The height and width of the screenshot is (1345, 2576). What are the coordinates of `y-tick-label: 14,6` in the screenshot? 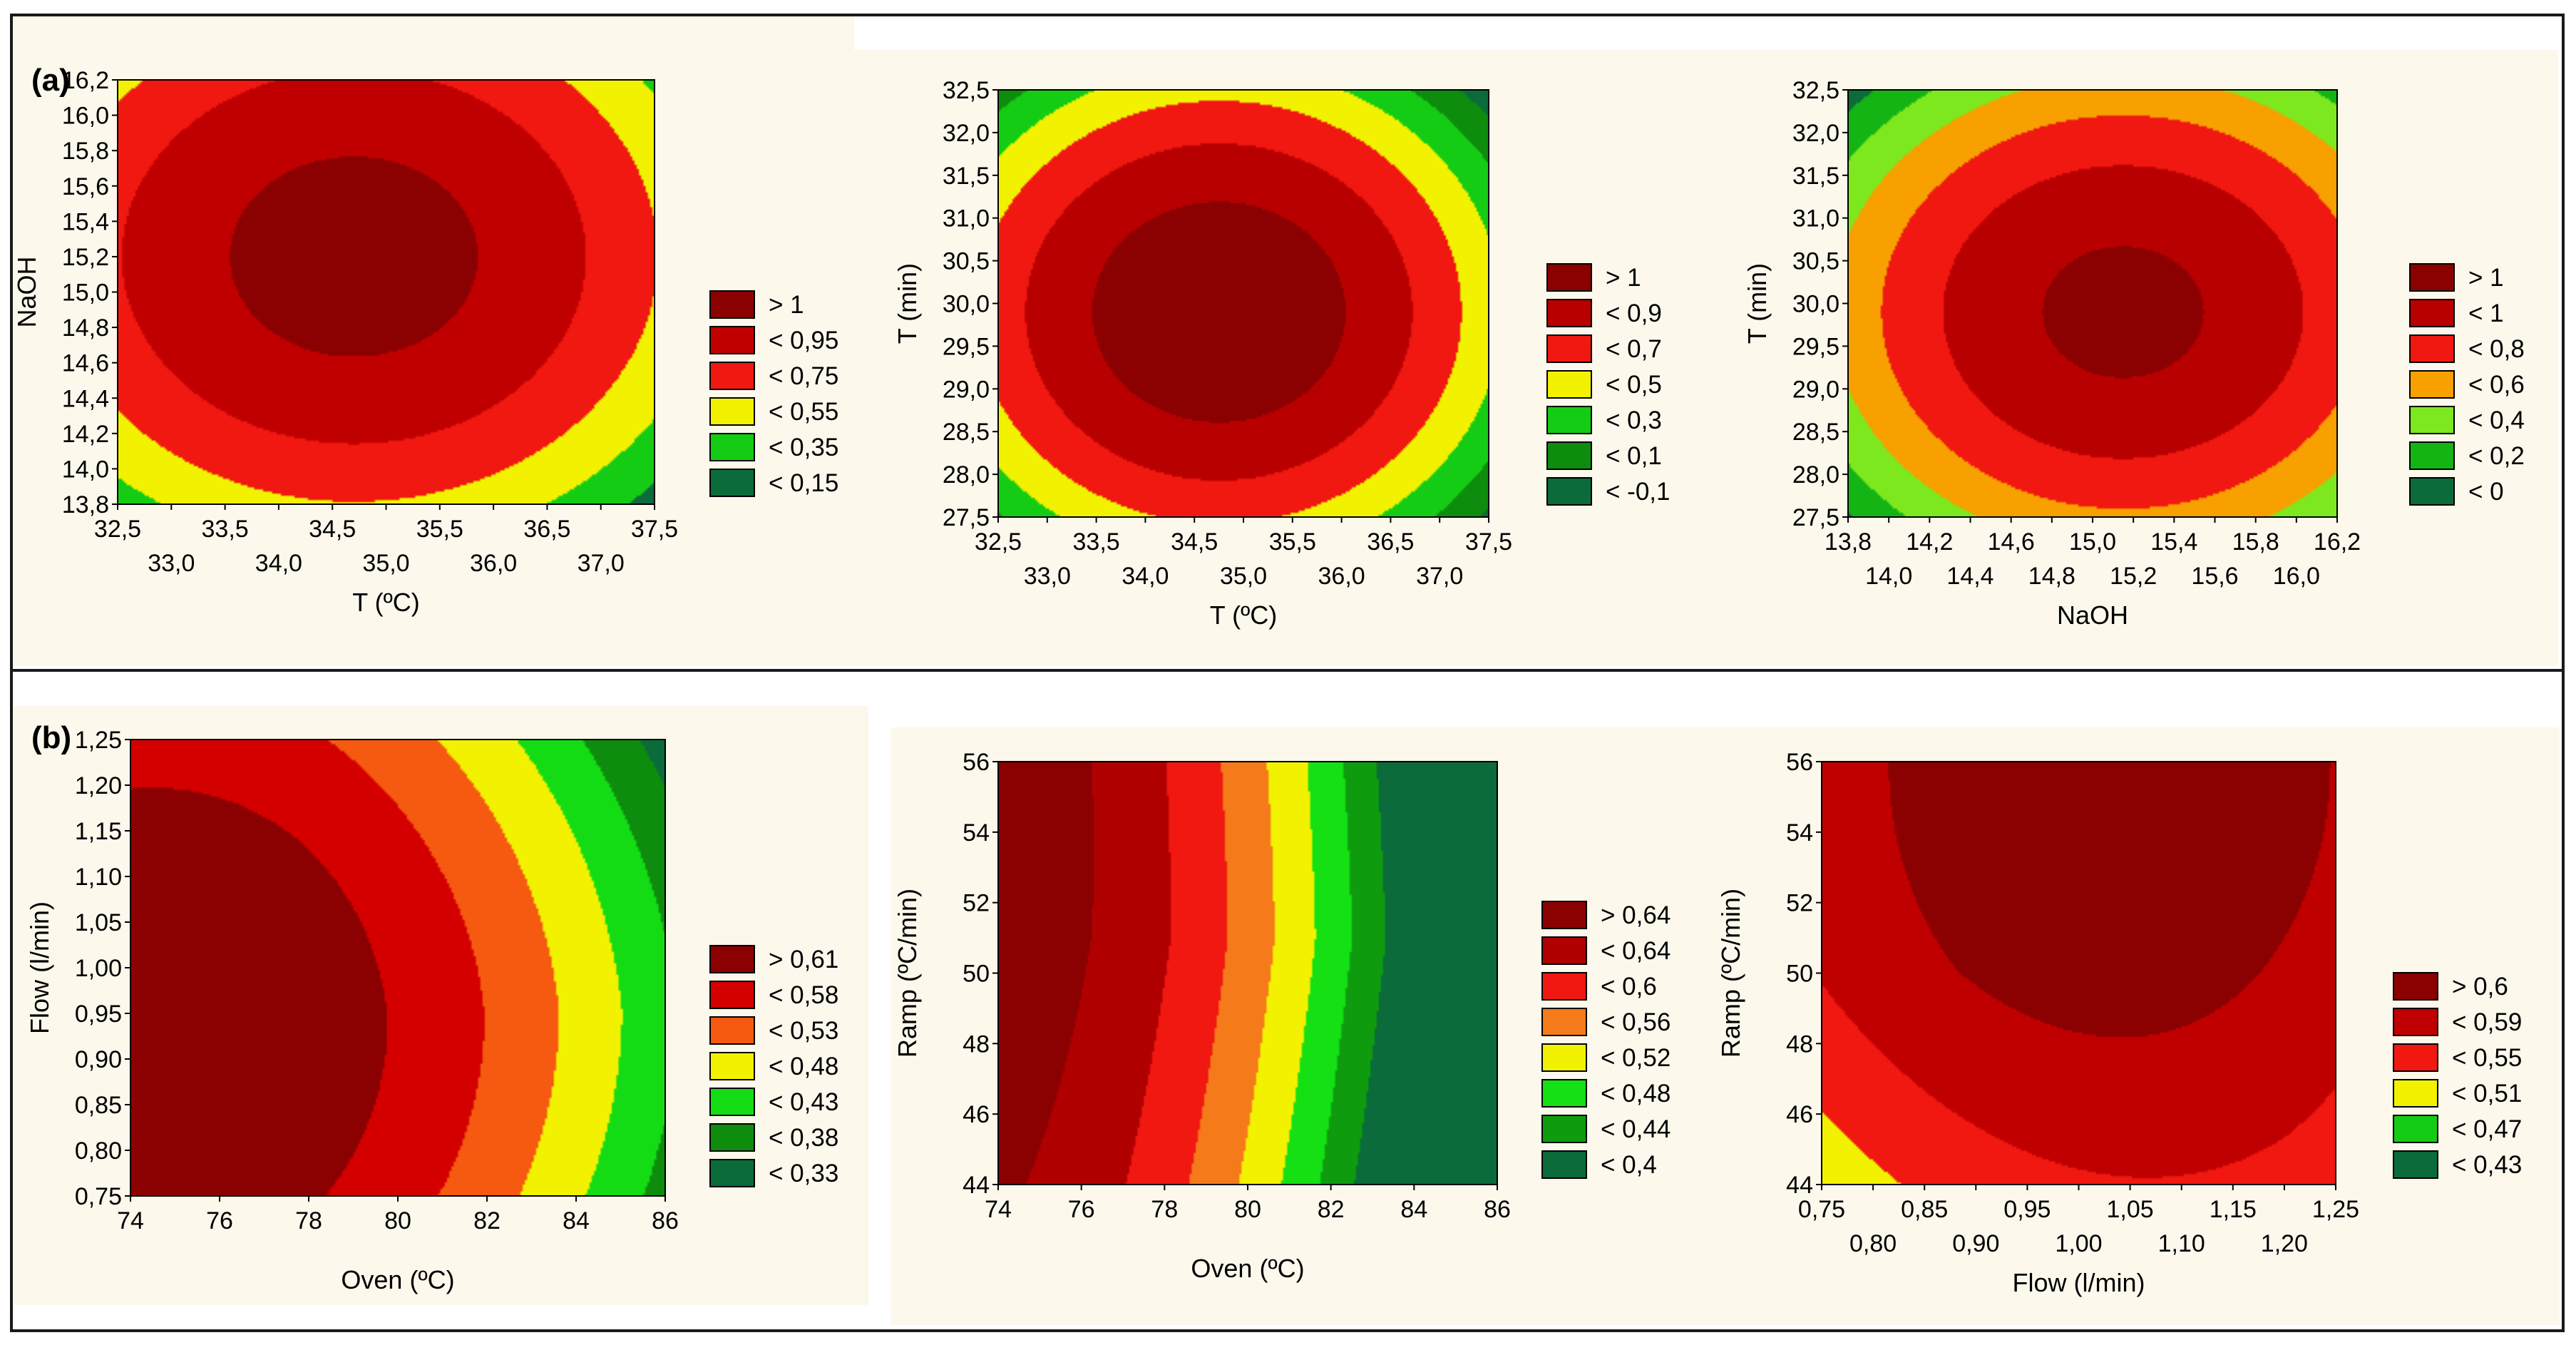 It's located at (85, 363).